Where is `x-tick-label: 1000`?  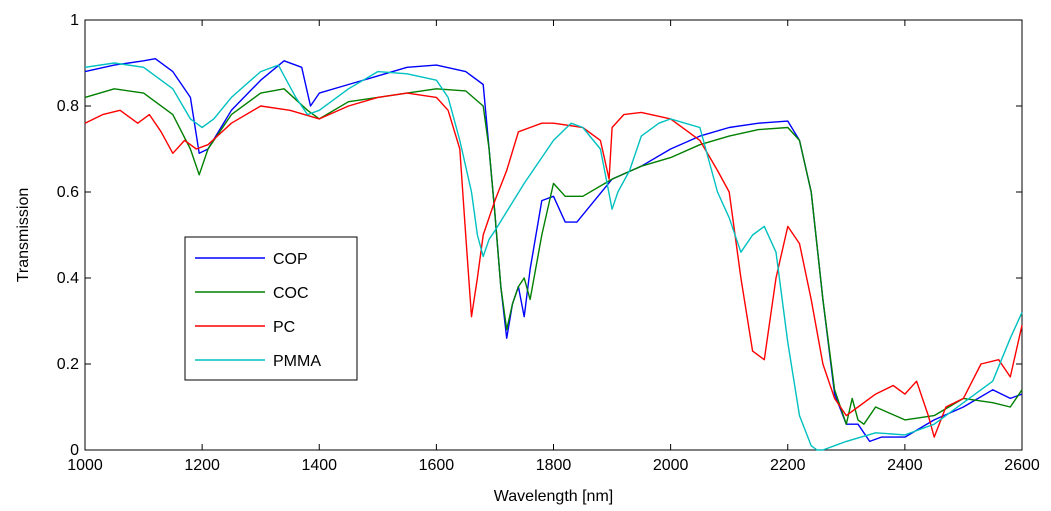 x-tick-label: 1000 is located at coordinates (85, 465).